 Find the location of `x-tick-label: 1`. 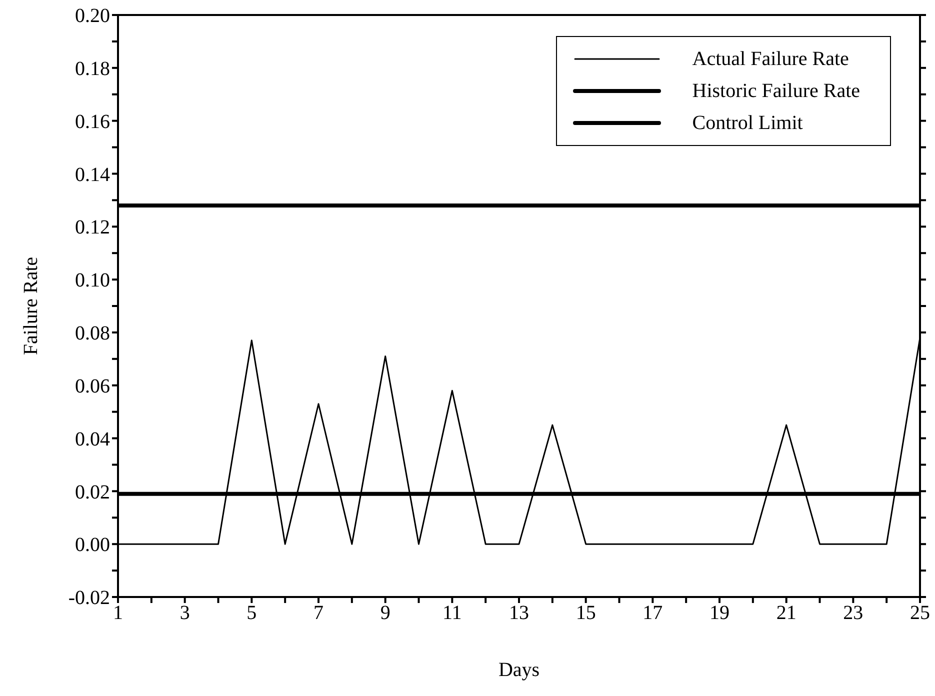

x-tick-label: 1 is located at coordinates (118, 613).